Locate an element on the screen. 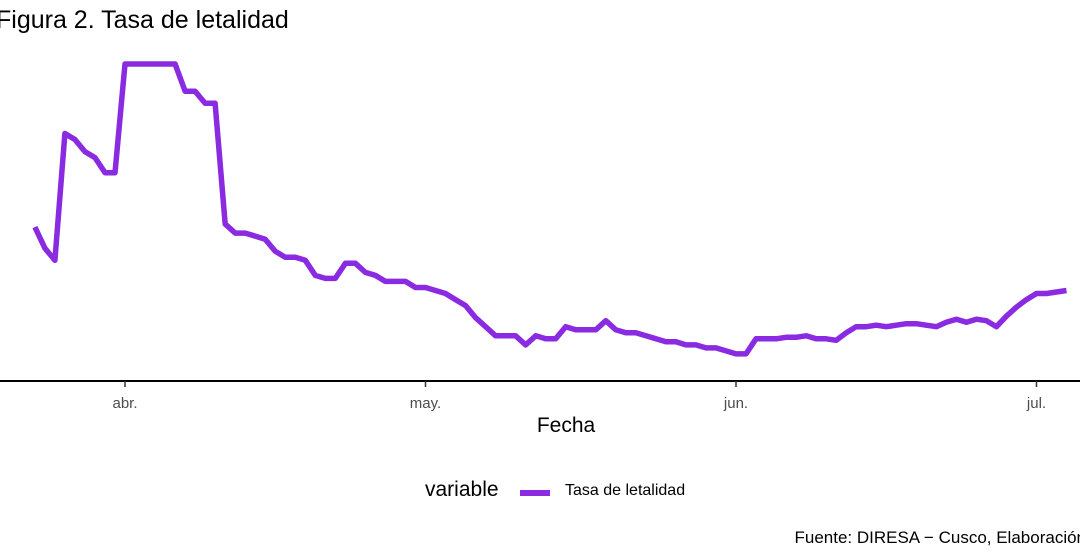 This screenshot has width=1080, height=557. legend: variable Tasa de letalidad is located at coordinates (540, 492).